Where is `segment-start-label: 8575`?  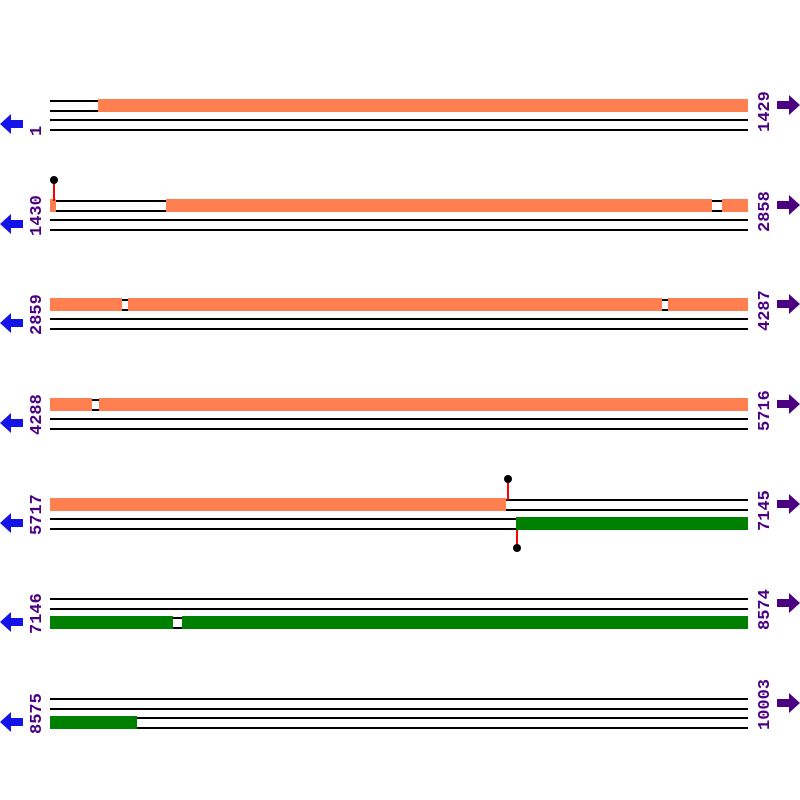
segment-start-label: 8575 is located at coordinates (37, 713).